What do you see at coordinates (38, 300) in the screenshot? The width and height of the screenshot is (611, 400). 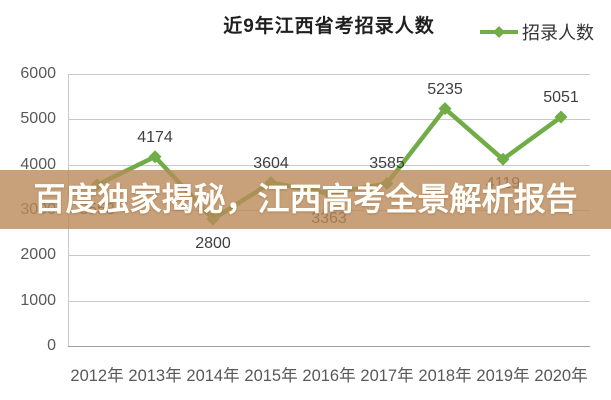 I see `y-tick-label-1000: 1000` at bounding box center [38, 300].